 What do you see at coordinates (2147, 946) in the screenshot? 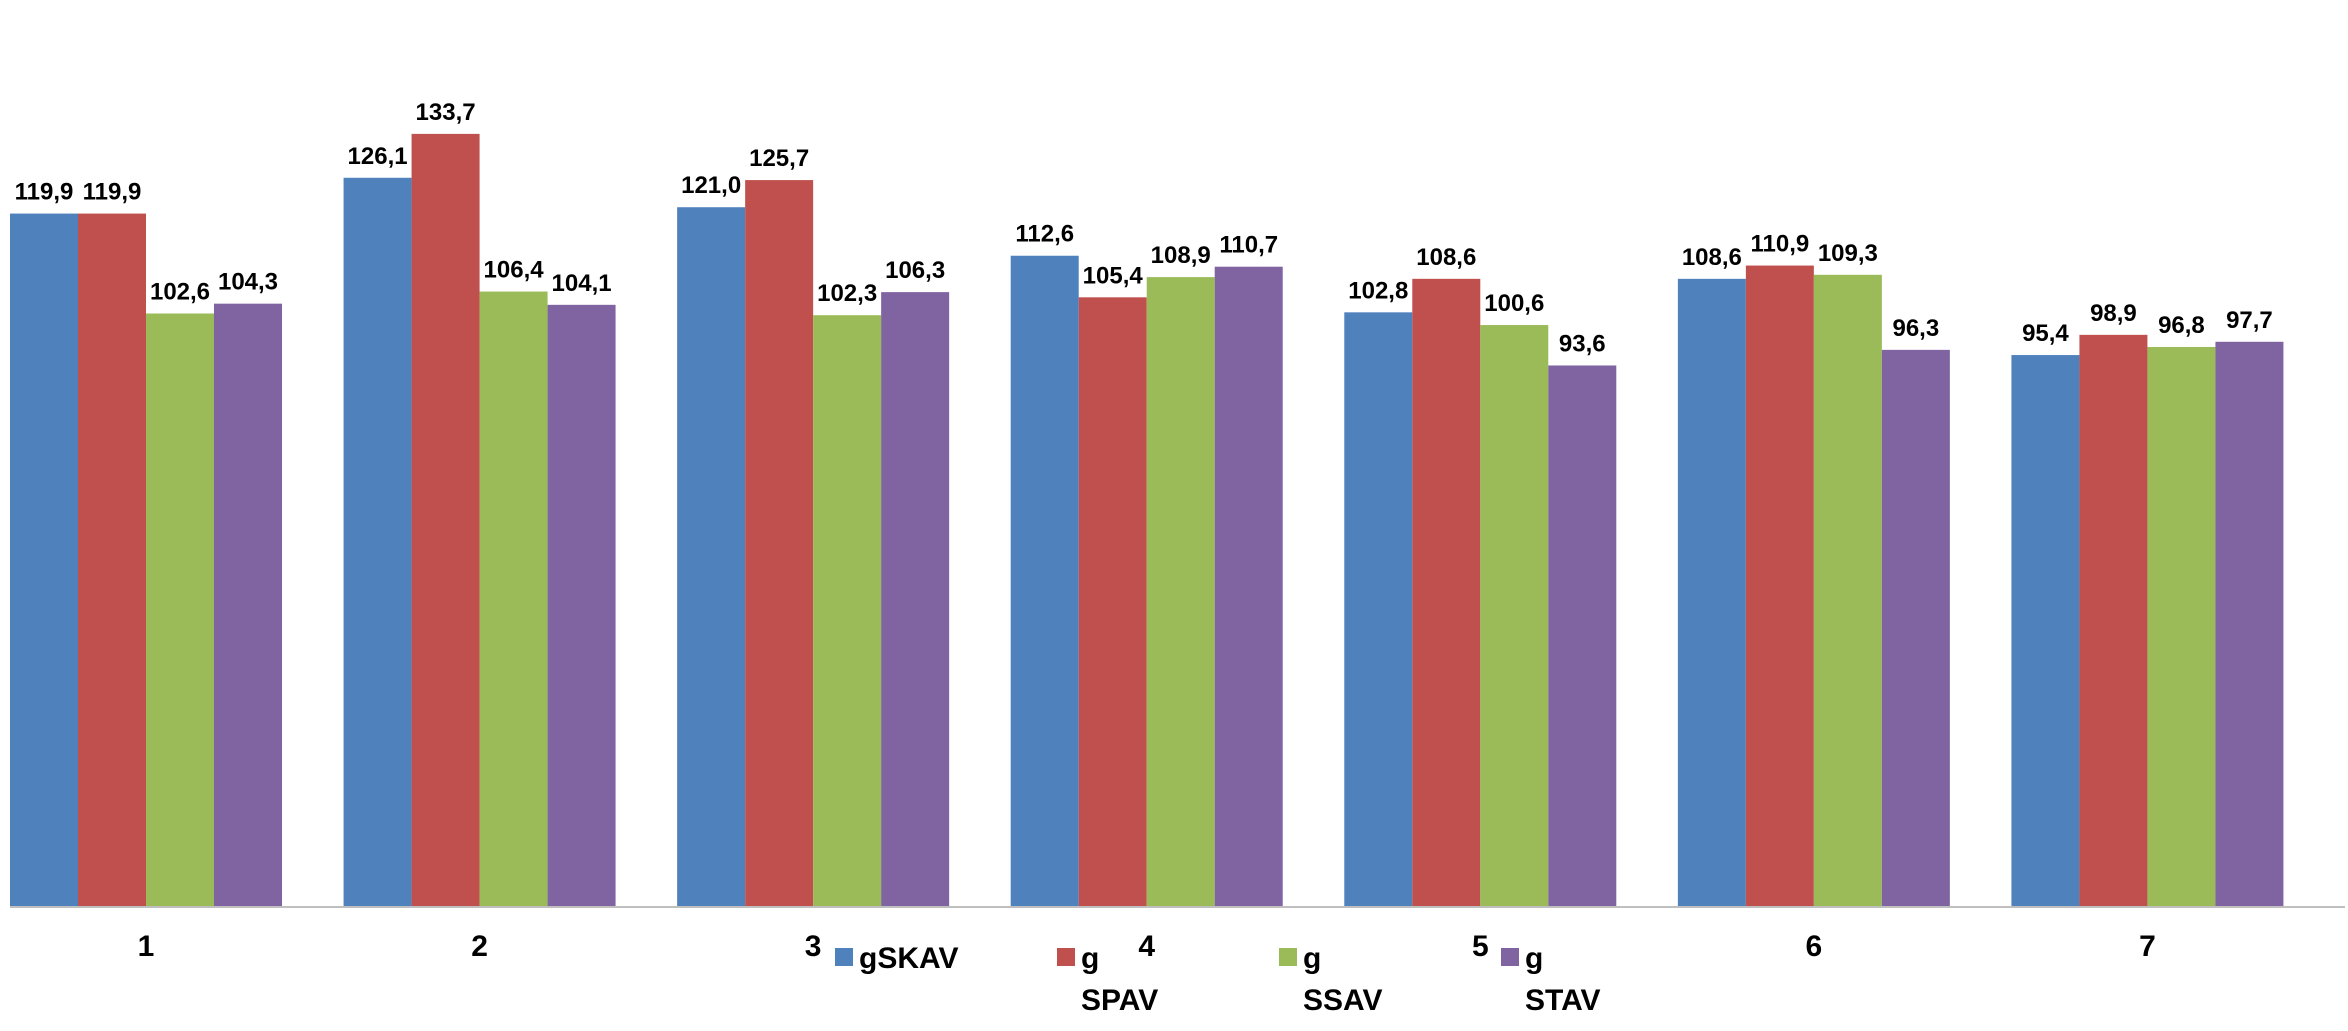
I see `category-label-7: 7` at bounding box center [2147, 946].